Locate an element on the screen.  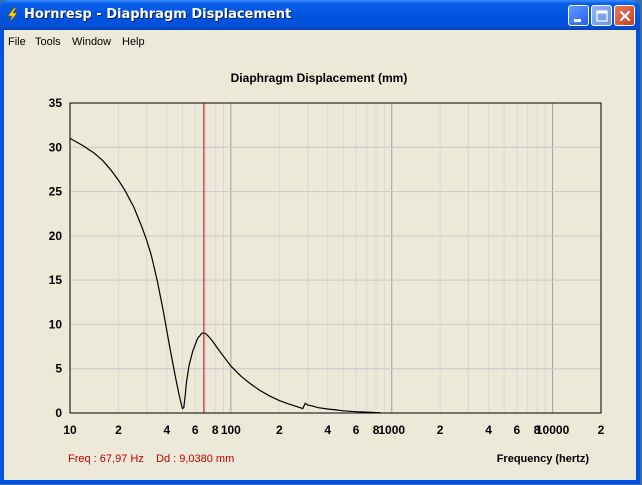
title-bar: Hornresp - Diaphragm Displacement is located at coordinates (320, 15).